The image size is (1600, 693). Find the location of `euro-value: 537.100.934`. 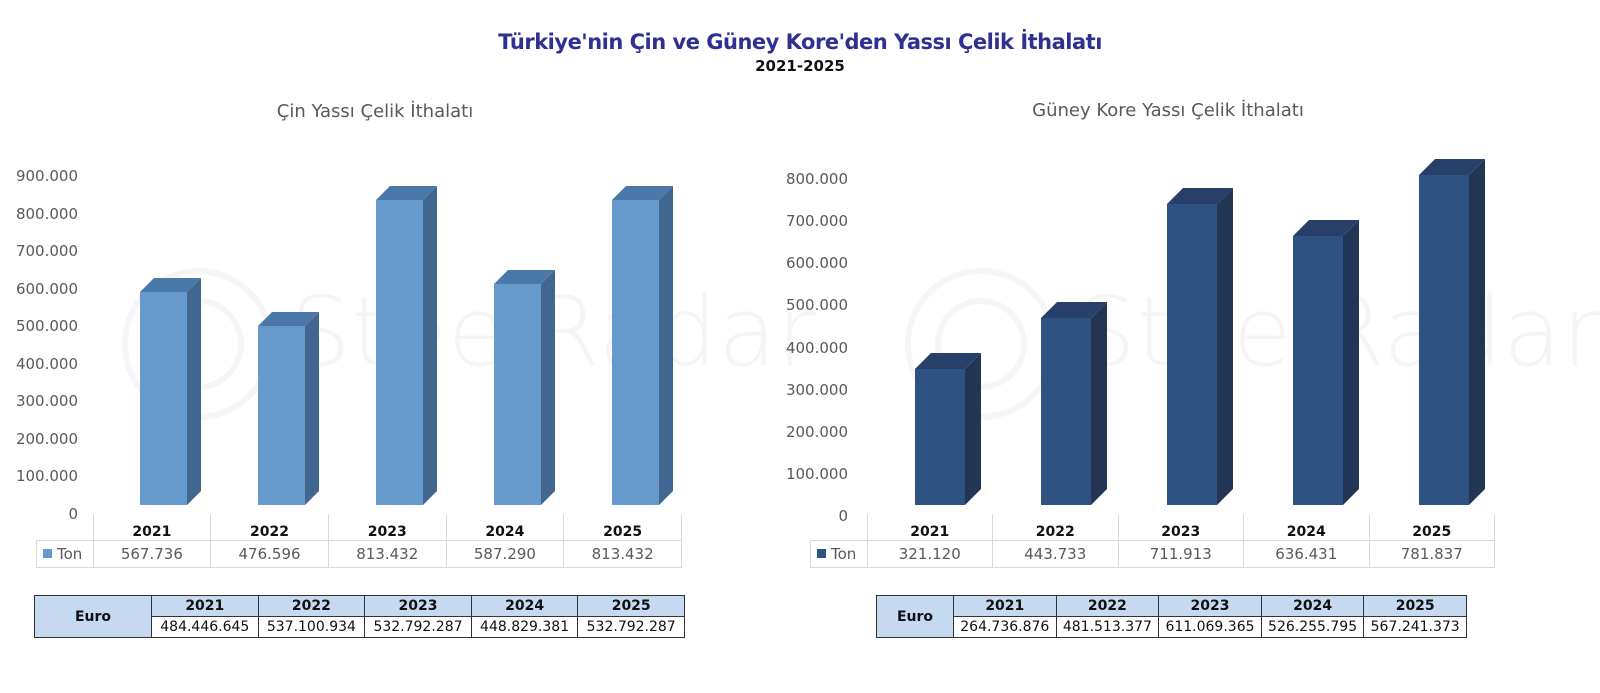

euro-value: 537.100.934 is located at coordinates (311, 627).